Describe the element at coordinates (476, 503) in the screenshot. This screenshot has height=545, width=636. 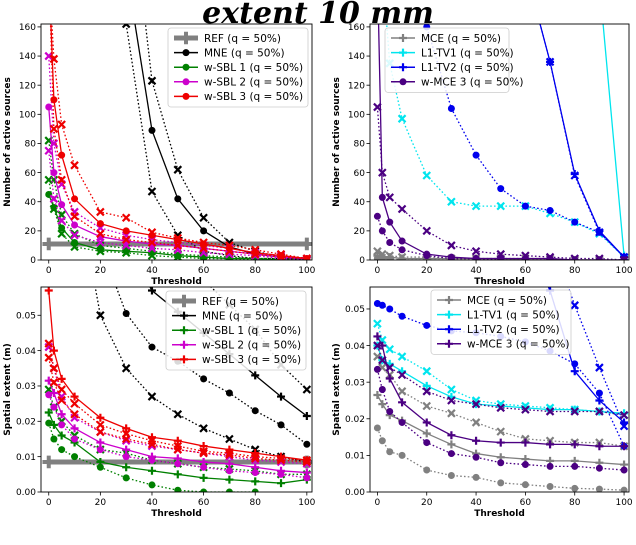
I see `x-tick-label: 40` at that location.